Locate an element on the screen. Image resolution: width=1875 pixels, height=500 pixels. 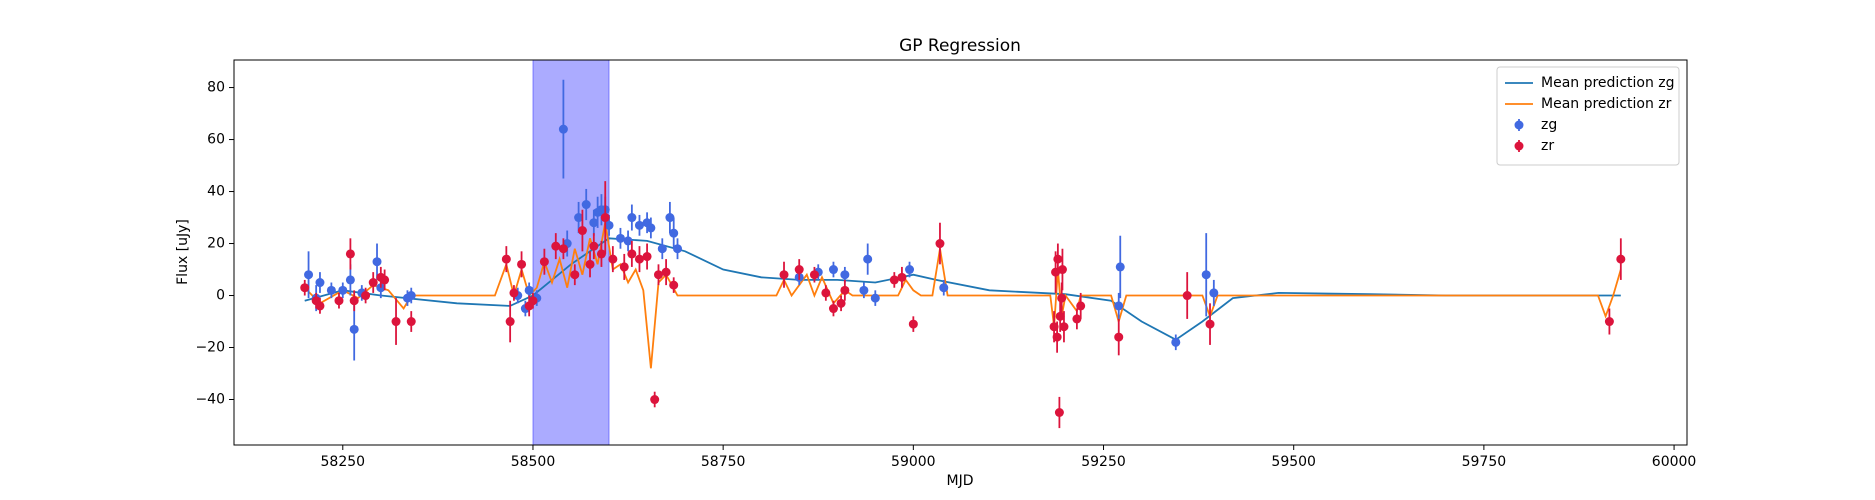
x-tick-label: 59250 is located at coordinates (1103, 462).